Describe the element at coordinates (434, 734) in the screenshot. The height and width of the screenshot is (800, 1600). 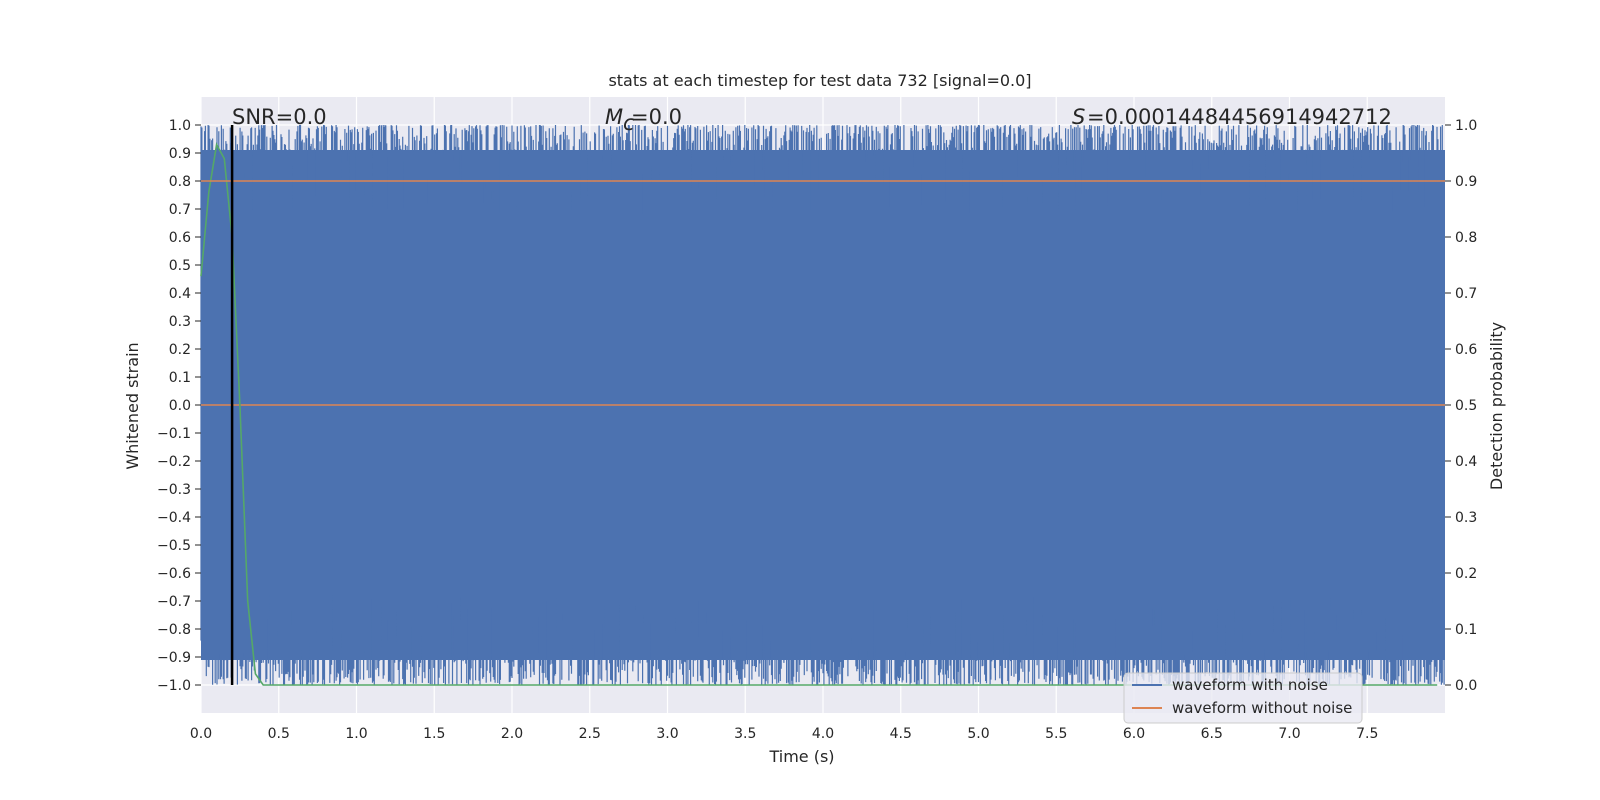
I see `x-tick-label: 1.5` at that location.